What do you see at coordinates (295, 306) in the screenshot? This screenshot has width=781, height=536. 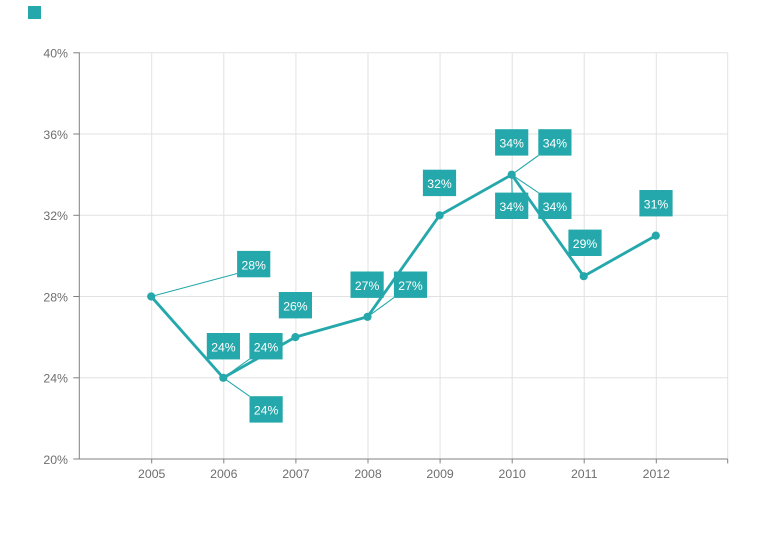 I see `svg-text: 26%` at bounding box center [295, 306].